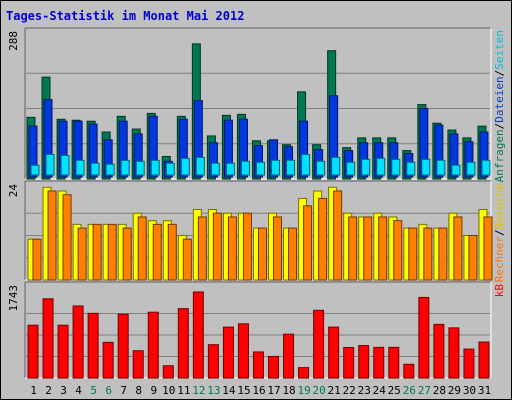 This screenshot has height=400, width=512. What do you see at coordinates (499, 291) in the screenshot?
I see `panel-bottom-legend: kB` at bounding box center [499, 291].